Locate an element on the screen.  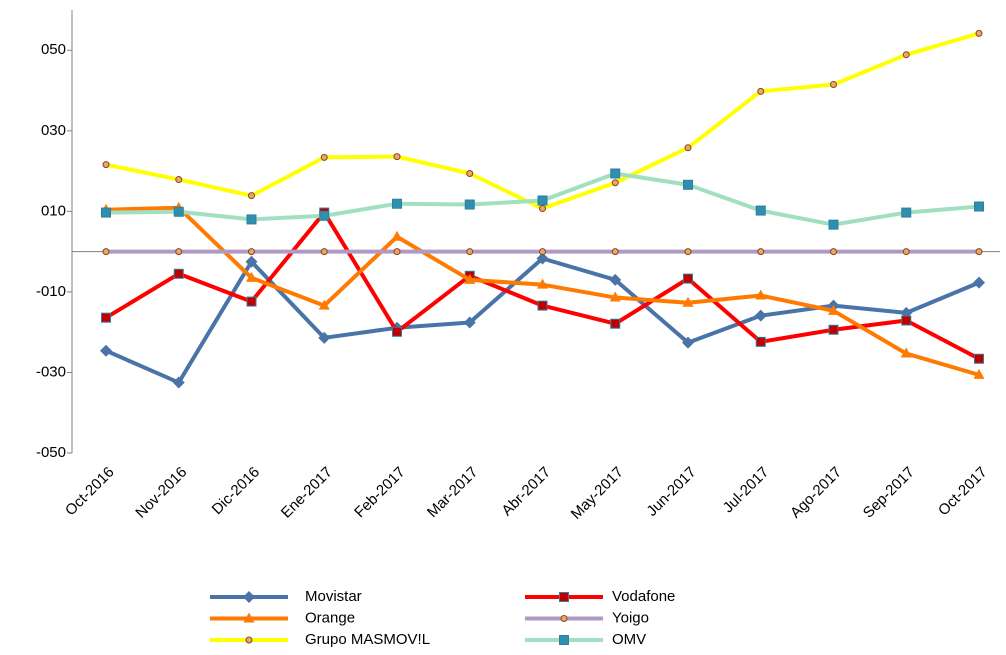
legend-label: Orange is located at coordinates (330, 617).